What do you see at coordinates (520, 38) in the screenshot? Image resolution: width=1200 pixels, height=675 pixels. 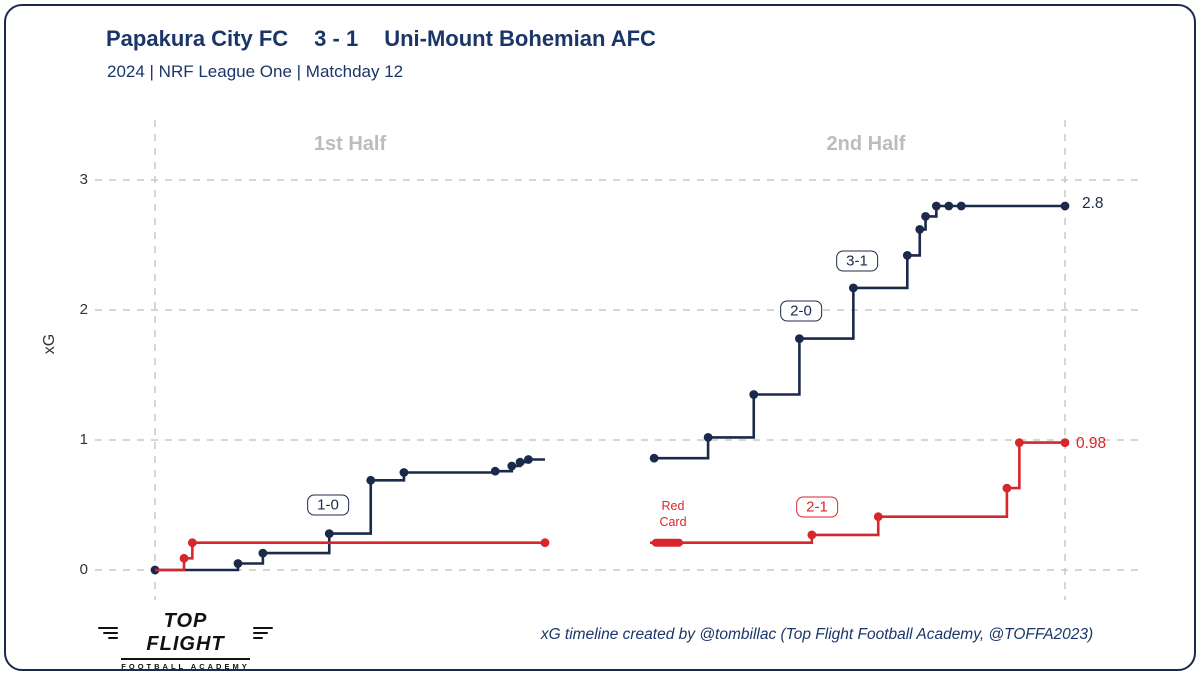 I see `away-team-name: Uni-Mount Bohemian AFC` at bounding box center [520, 38].